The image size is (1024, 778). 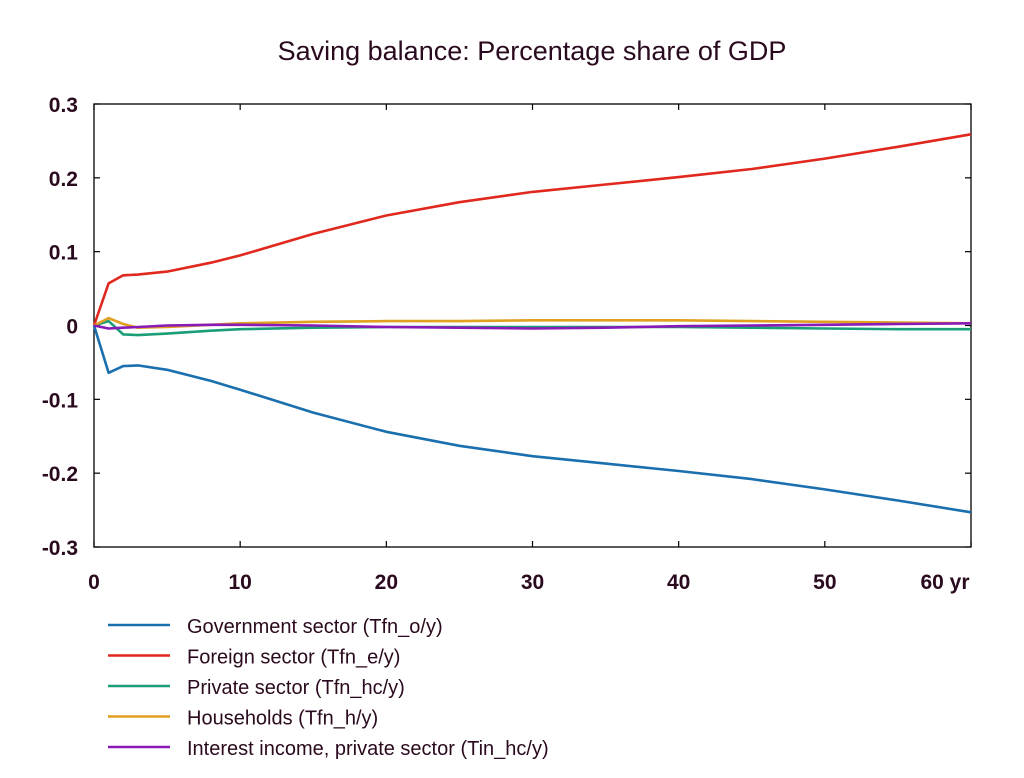 I want to click on y-tick-label: 0, so click(x=72, y=327).